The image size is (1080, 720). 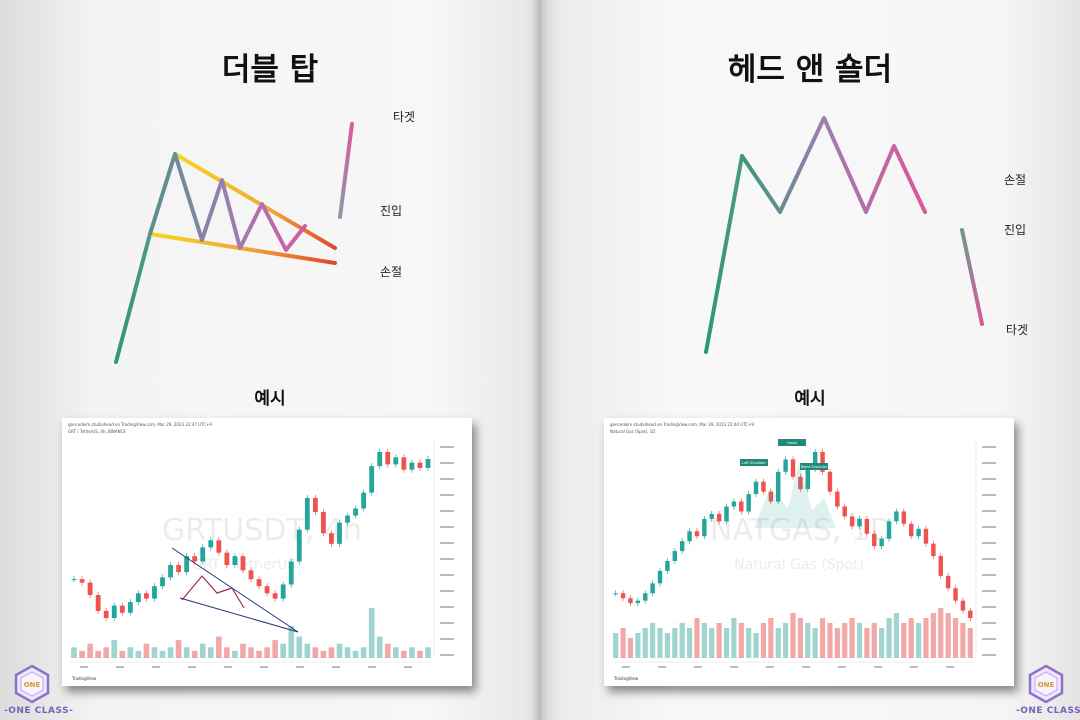 What do you see at coordinates (404, 117) in the screenshot?
I see `target-label: 타겟` at bounding box center [404, 117].